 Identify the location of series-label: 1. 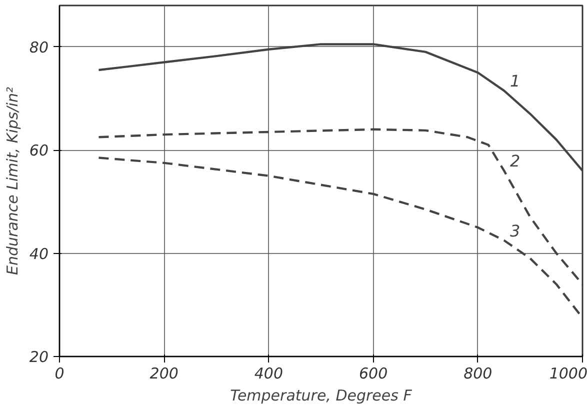
(515, 81).